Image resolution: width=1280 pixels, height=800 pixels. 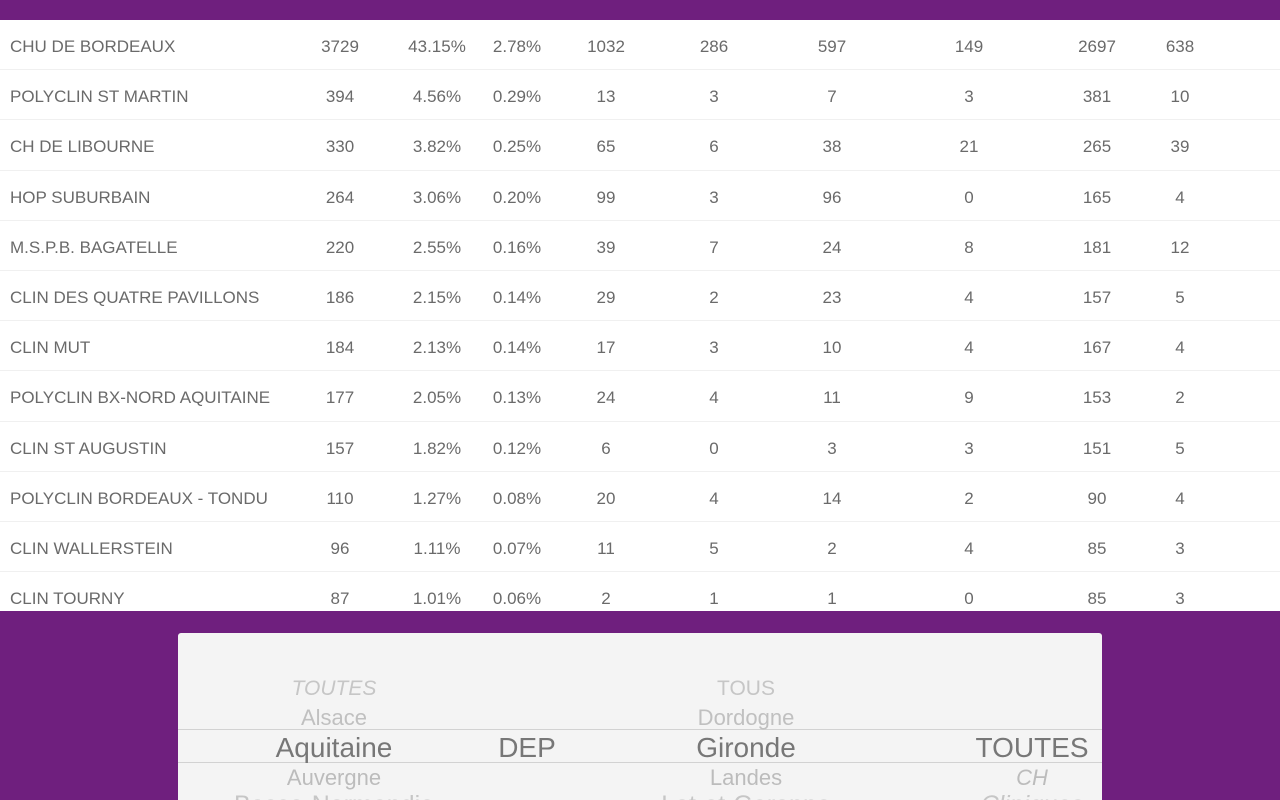 I want to click on table-cell: 286, so click(x=714, y=46).